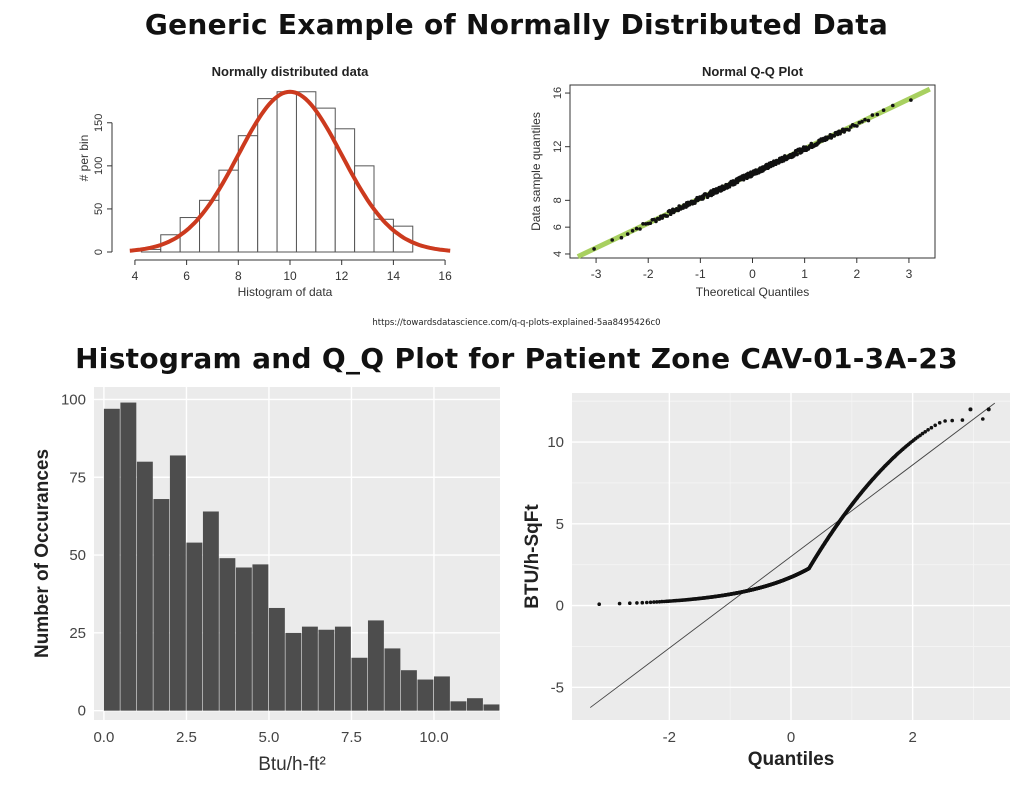 The height and width of the screenshot is (791, 1033). What do you see at coordinates (557, 687) in the screenshot?
I see `qq2-y-tick-label: -5` at bounding box center [557, 687].